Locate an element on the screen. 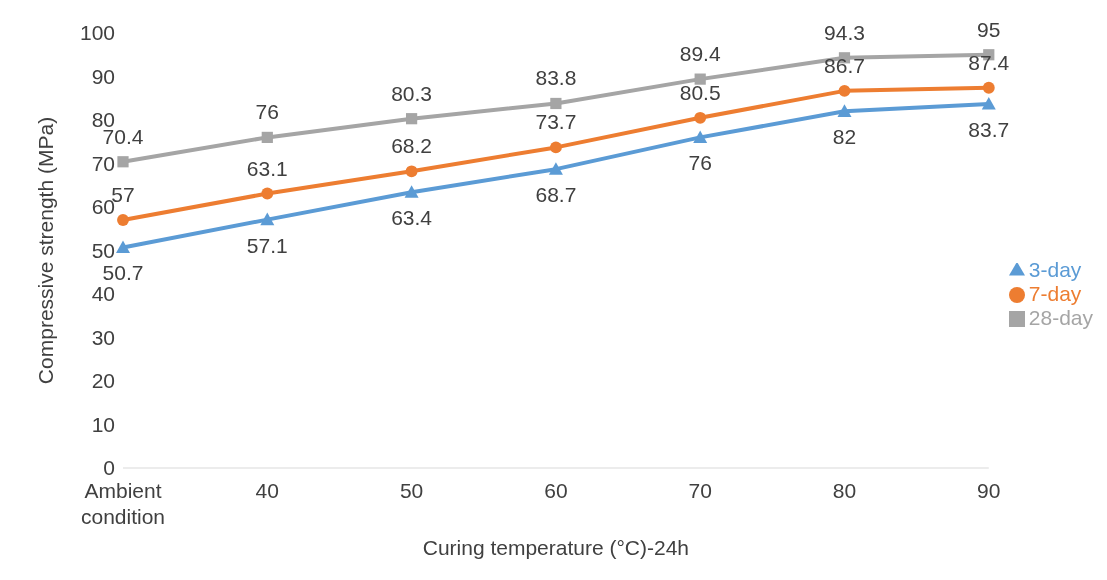  y-tick-label: 0 is located at coordinates (109, 468).